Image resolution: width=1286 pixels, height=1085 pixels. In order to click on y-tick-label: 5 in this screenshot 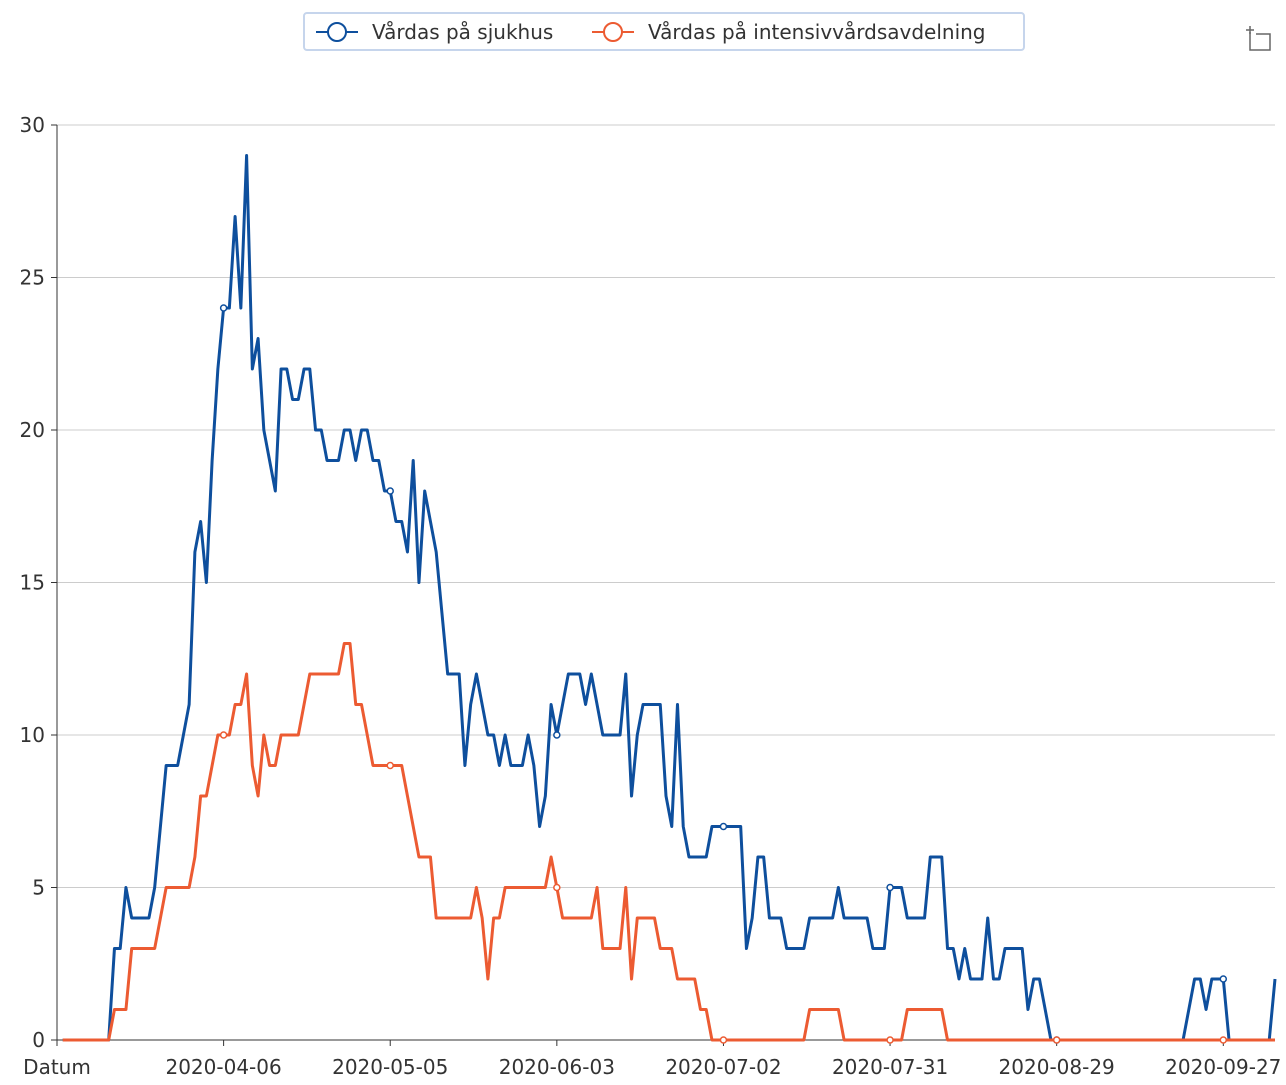, I will do `click(38, 888)`.